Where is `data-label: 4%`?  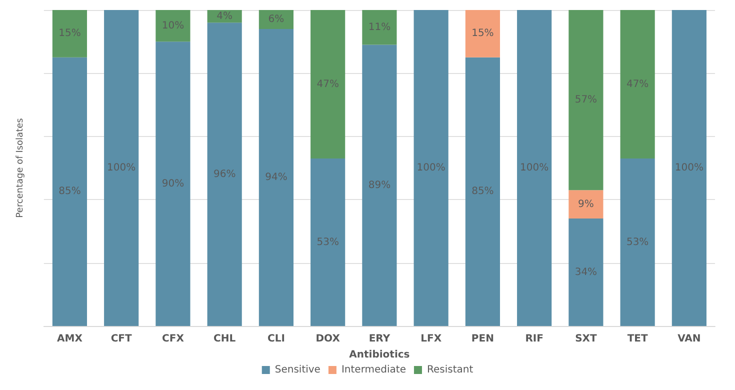 data-label: 4% is located at coordinates (224, 16).